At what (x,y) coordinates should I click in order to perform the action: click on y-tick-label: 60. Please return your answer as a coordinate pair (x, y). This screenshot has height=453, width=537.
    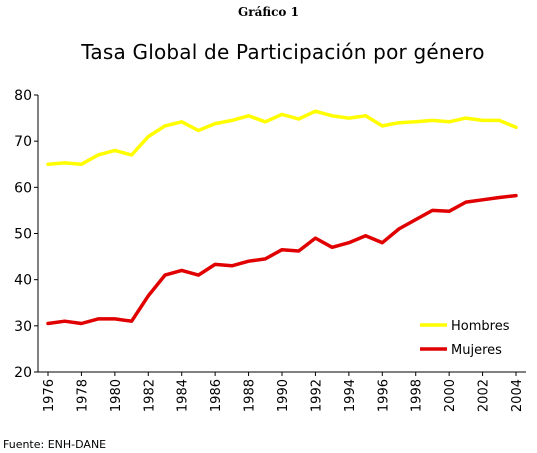
    Looking at the image, I should click on (23, 188).